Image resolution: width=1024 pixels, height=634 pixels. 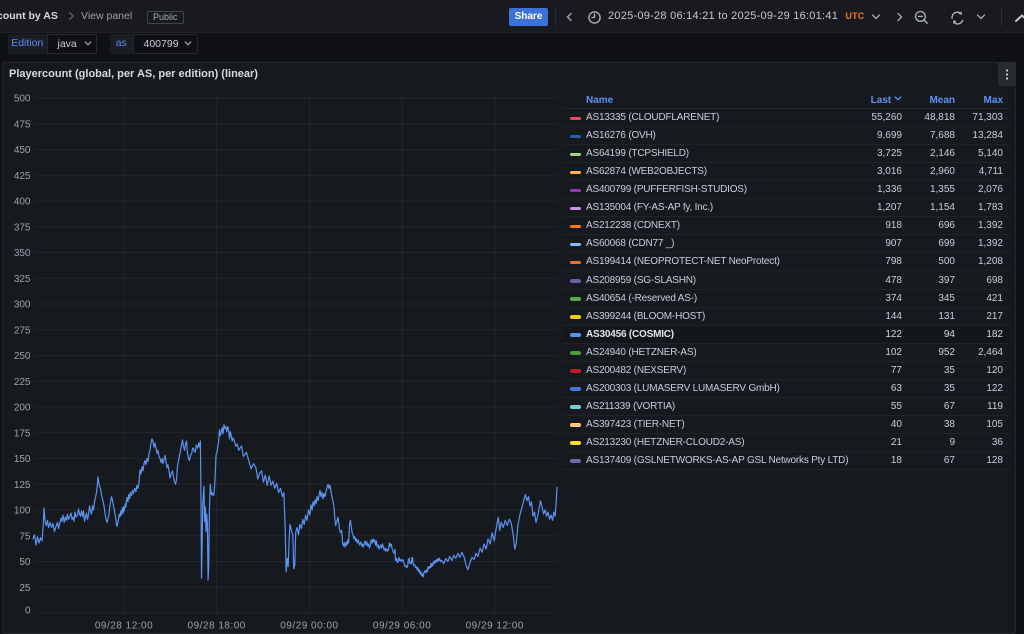 What do you see at coordinates (309, 626) in the screenshot?
I see `svg-text: 09/29 00:00` at bounding box center [309, 626].